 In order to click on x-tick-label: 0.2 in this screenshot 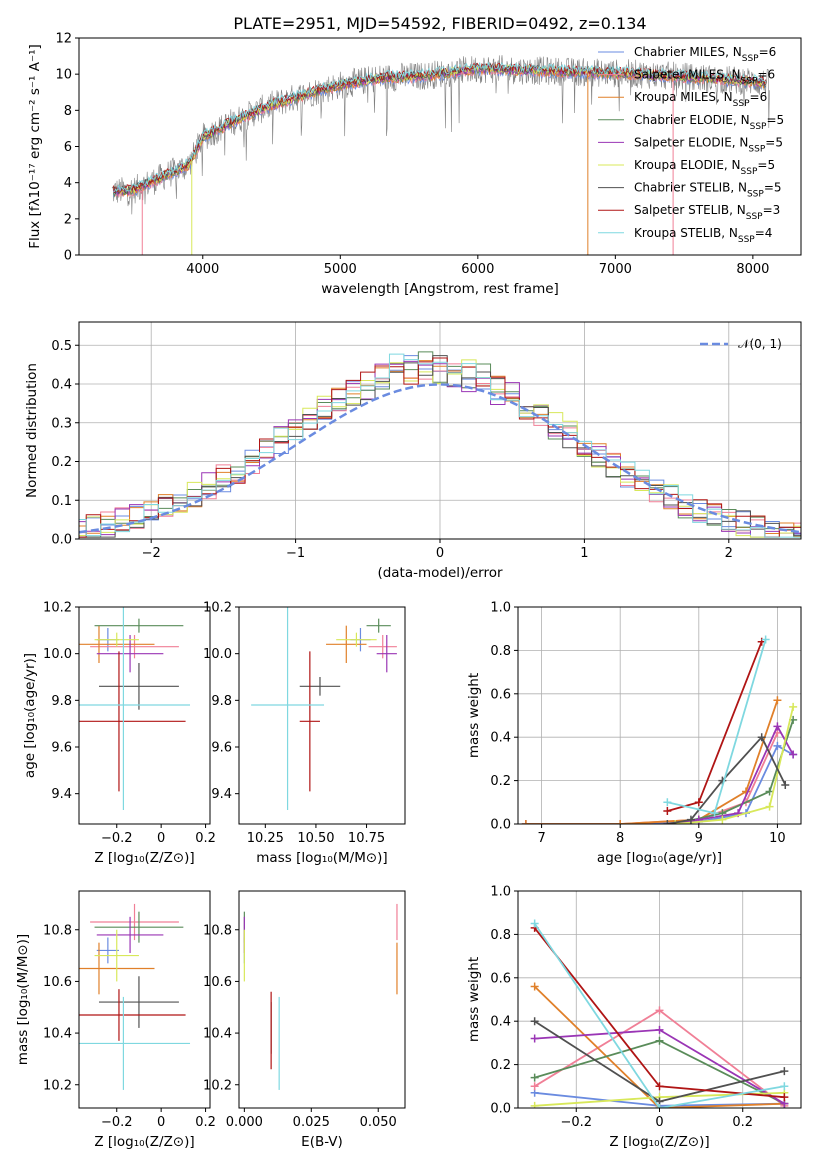, I will do `click(205, 1122)`.